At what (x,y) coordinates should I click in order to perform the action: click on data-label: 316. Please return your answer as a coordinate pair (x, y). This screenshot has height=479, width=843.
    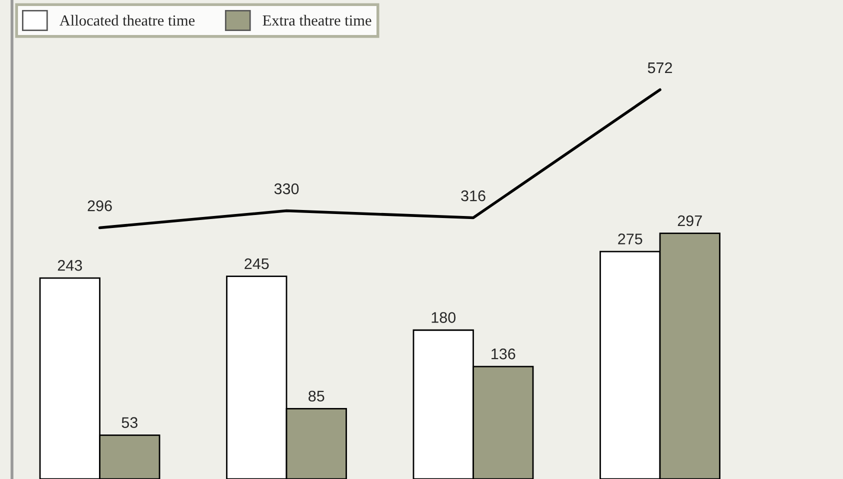
    Looking at the image, I should click on (473, 196).